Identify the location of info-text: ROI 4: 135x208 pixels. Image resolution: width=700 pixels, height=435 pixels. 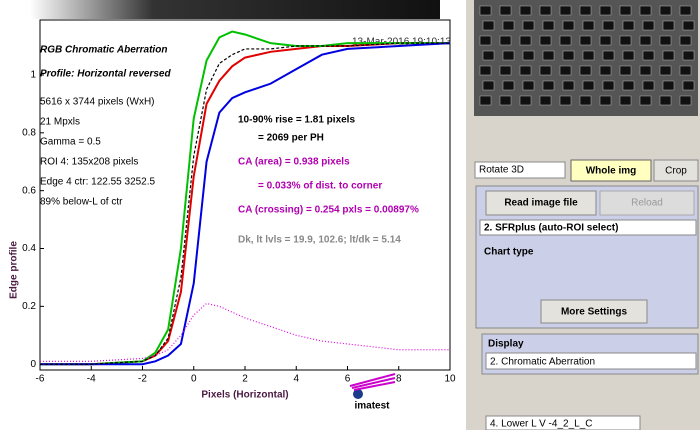
(89, 162).